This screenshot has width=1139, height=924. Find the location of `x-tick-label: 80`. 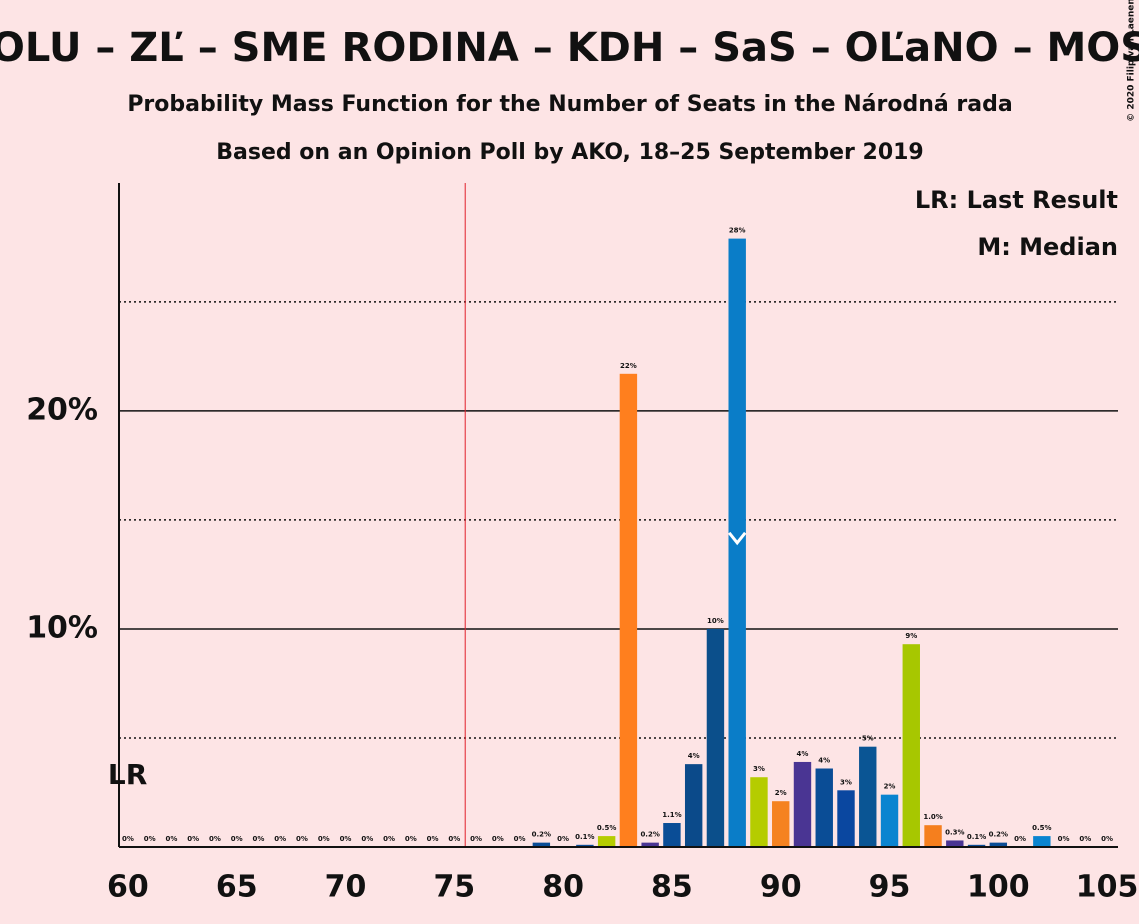

x-tick-label: 80 is located at coordinates (563, 887).